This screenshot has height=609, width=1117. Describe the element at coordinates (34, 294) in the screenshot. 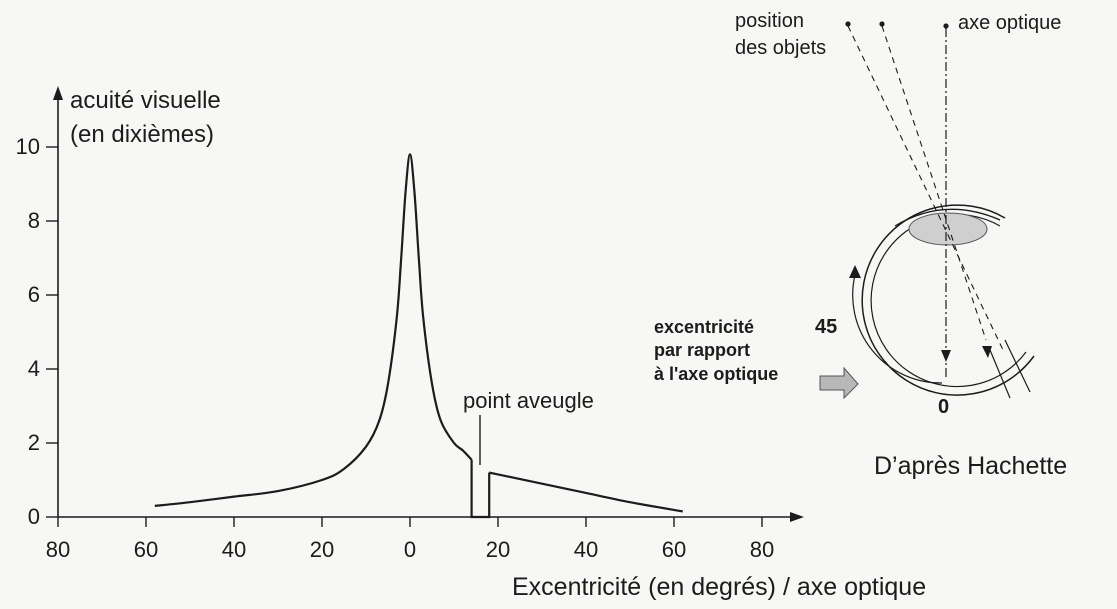

I see `y-tick-label: 6` at that location.